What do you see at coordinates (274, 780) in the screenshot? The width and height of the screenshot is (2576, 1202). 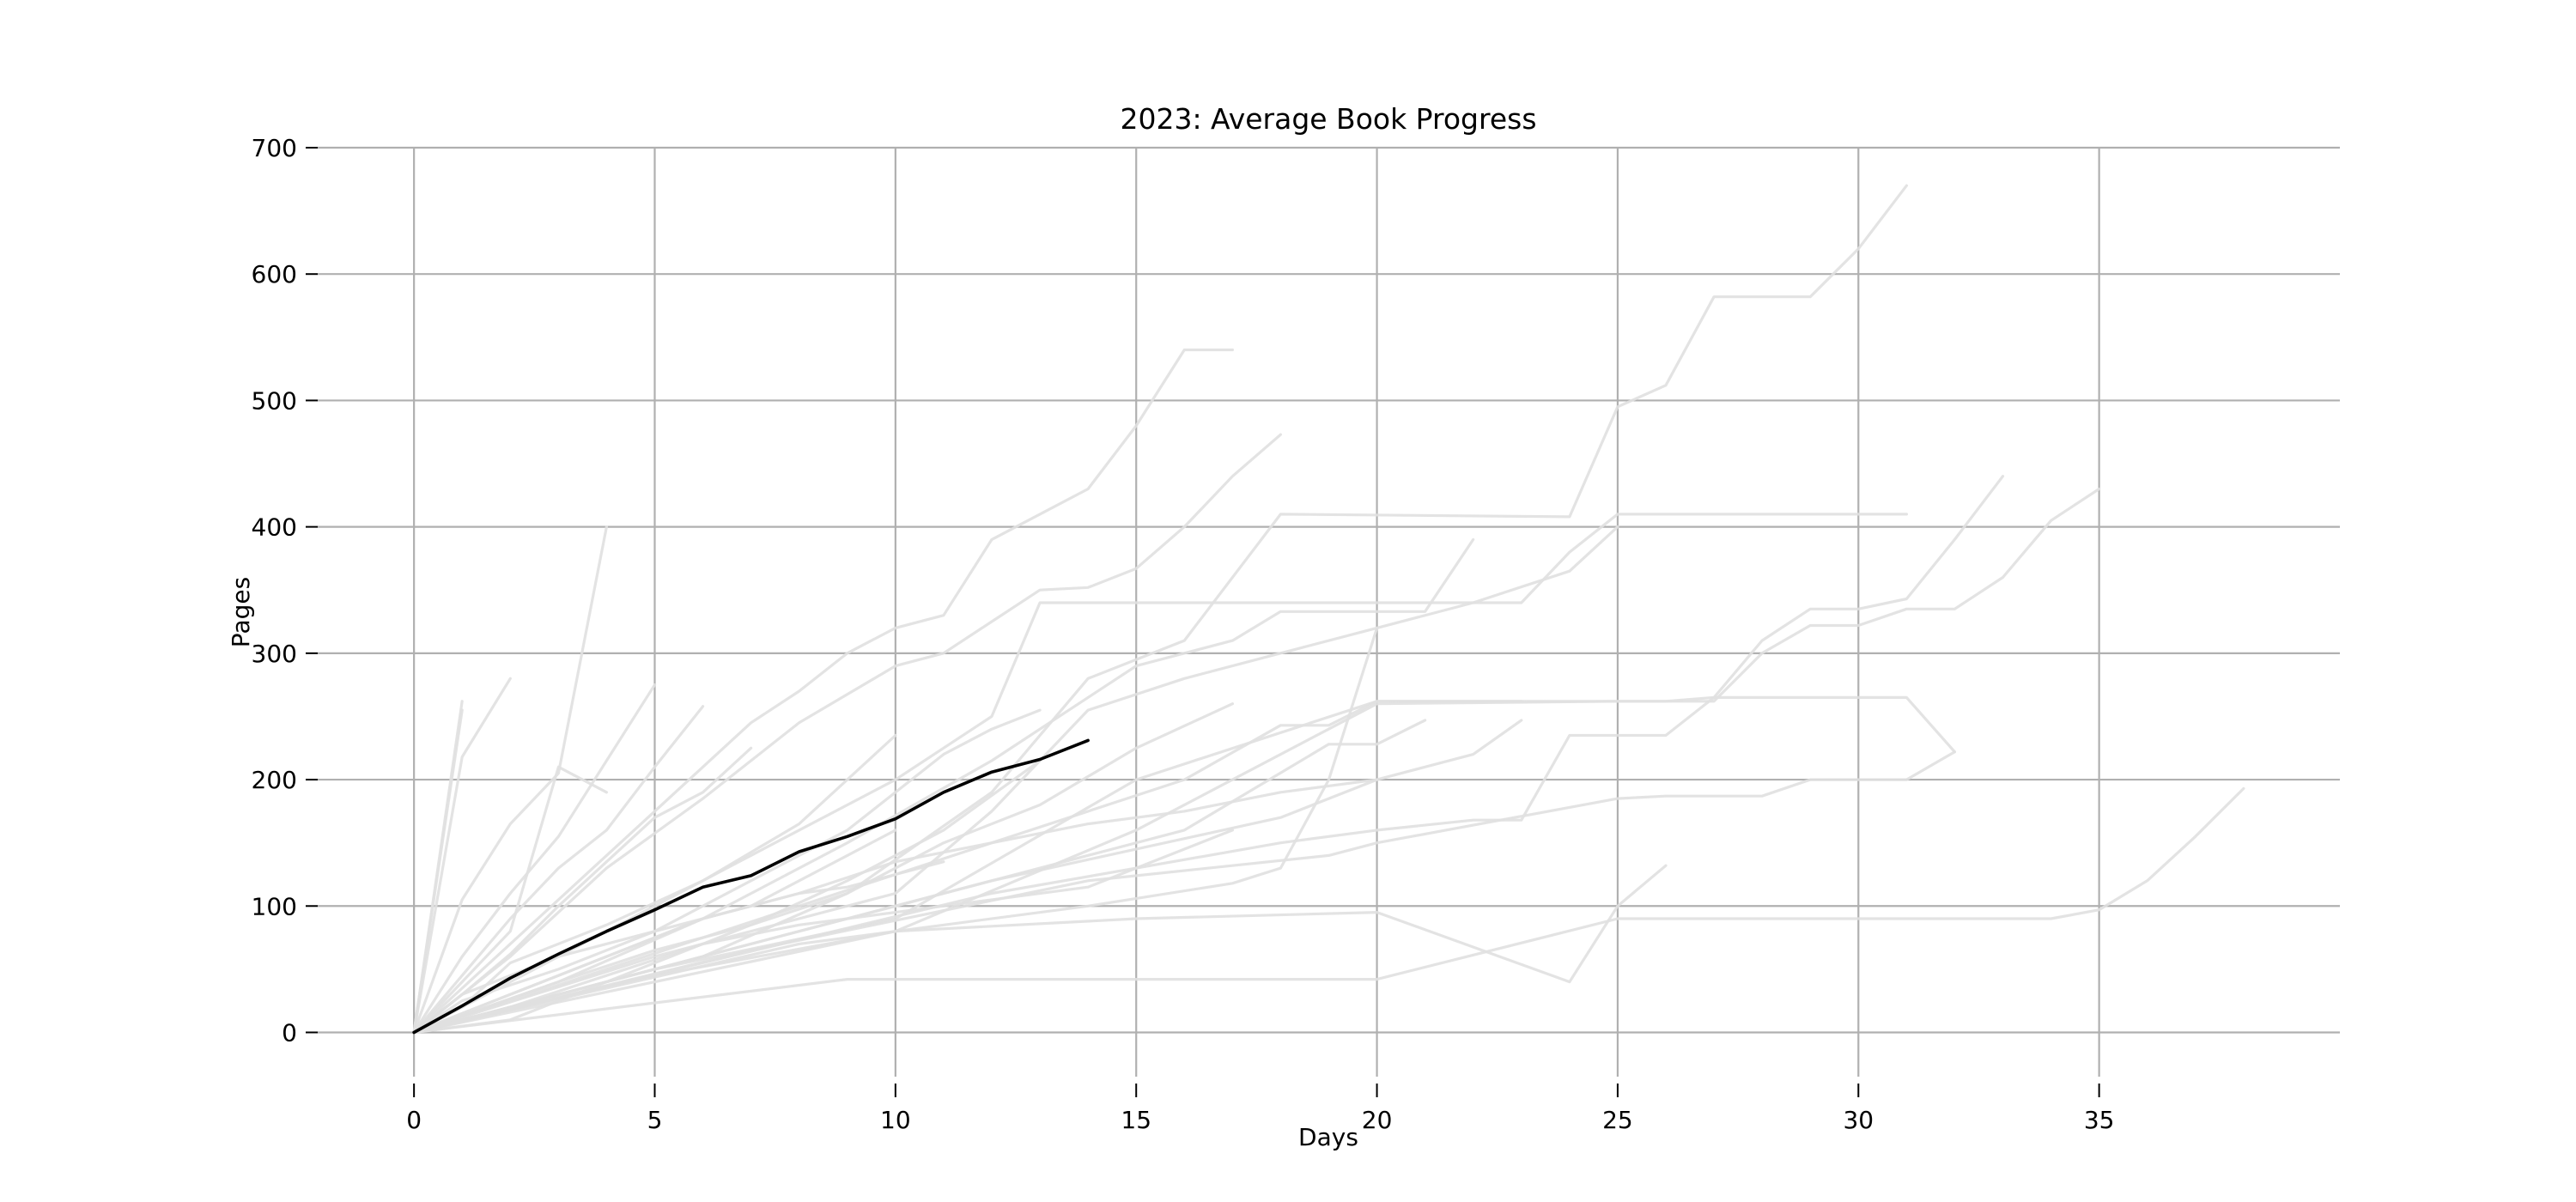 I see `y-tick-label: 200` at bounding box center [274, 780].